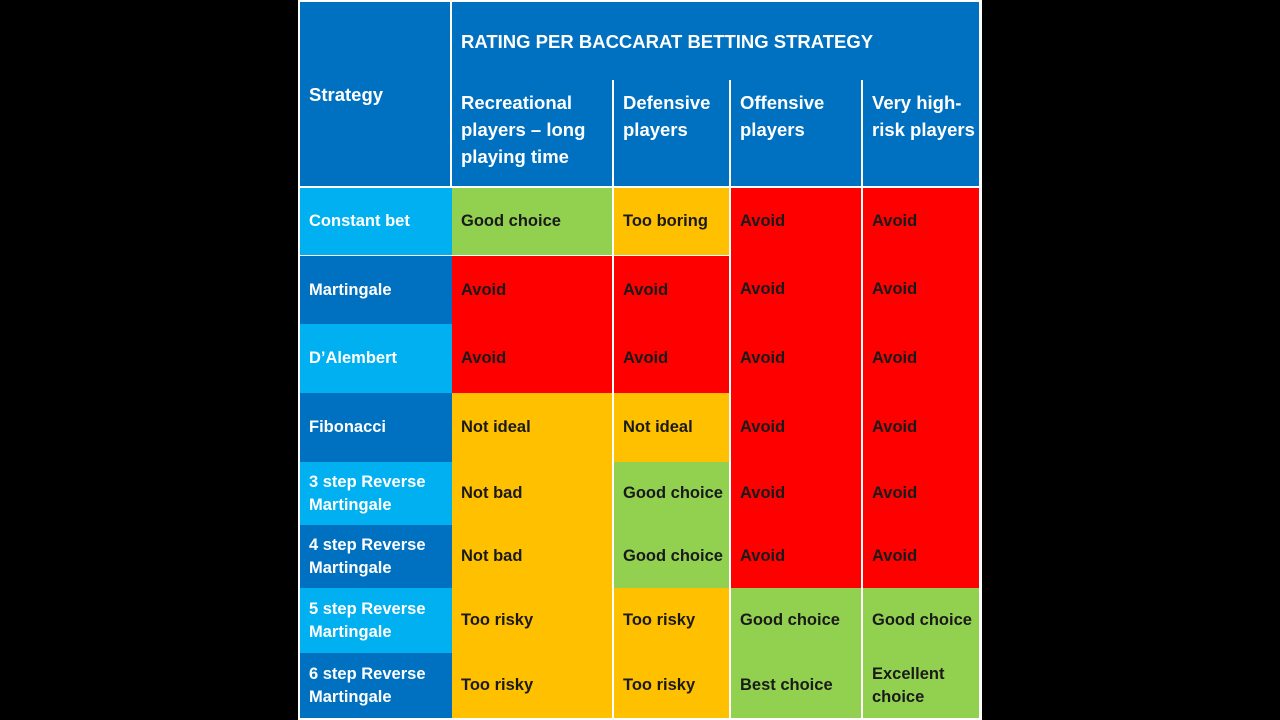 The height and width of the screenshot is (720, 1280). Describe the element at coordinates (796, 685) in the screenshot. I see `rating-cell: Best choice` at that location.